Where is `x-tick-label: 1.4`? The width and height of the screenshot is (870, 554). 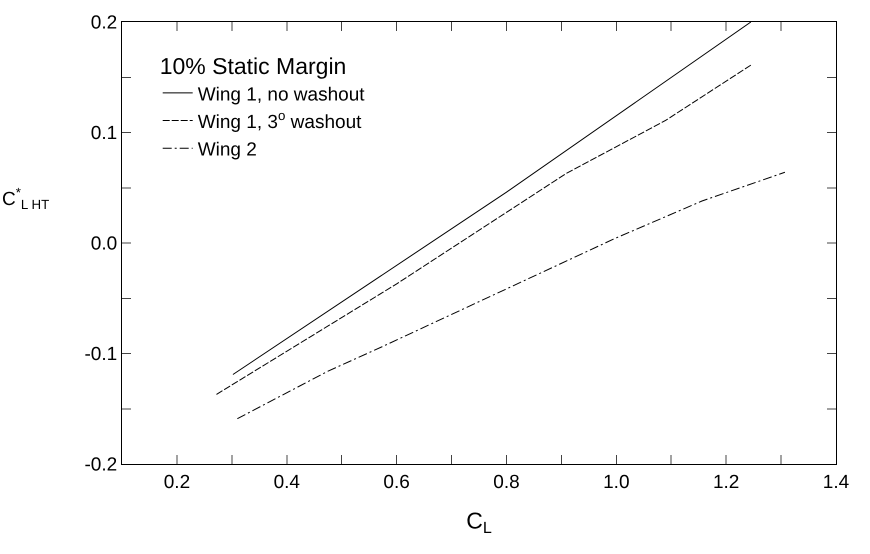
x-tick-label: 1.4 is located at coordinates (836, 482).